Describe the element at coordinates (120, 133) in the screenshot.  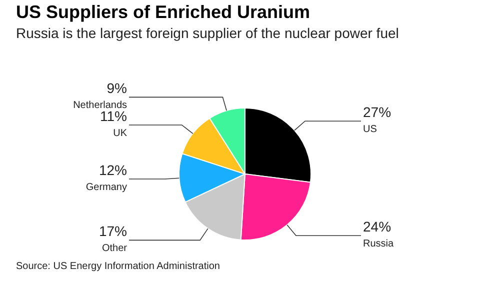
I see `slice-label: UK` at that location.